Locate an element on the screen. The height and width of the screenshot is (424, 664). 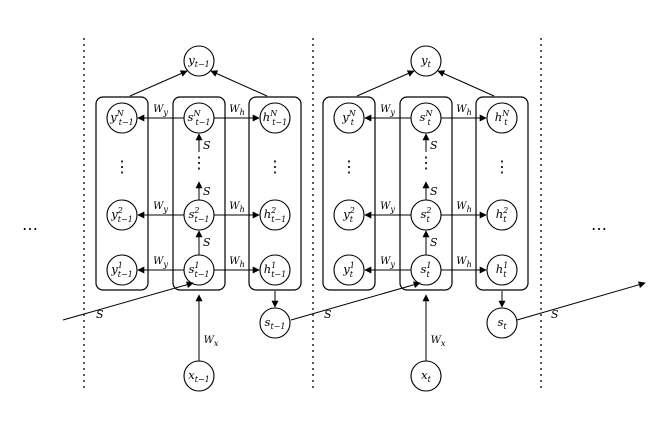
step-2-s-node-N is located at coordinates (426, 118).